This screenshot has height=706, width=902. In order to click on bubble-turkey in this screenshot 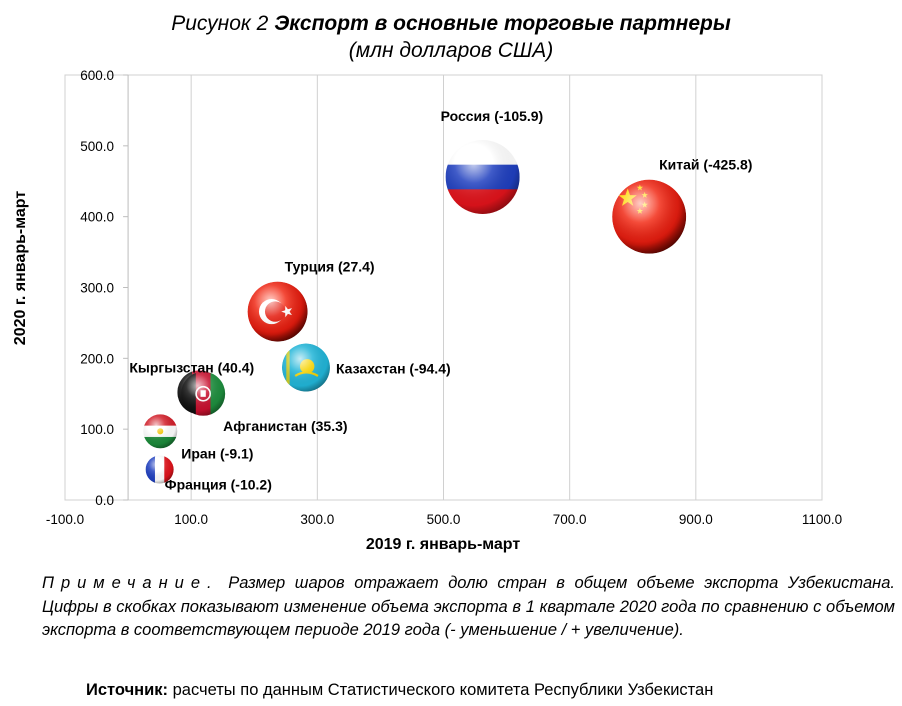, I will do `click(277, 311)`.